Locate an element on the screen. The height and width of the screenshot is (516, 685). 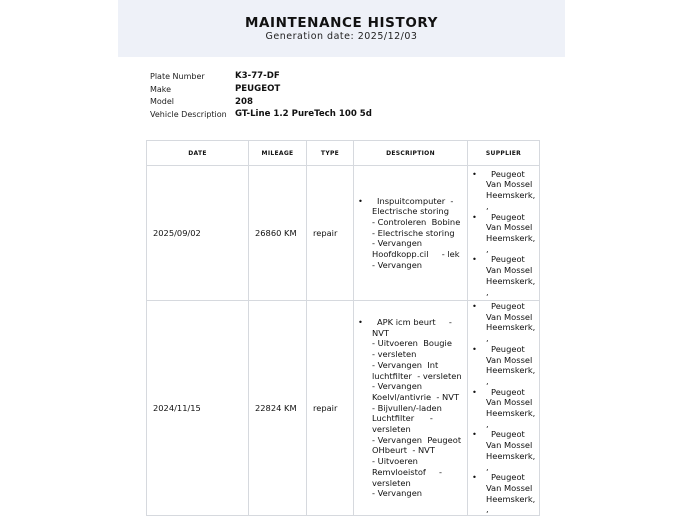
generation-date: Generation date: 2025/12/03 is located at coordinates (341, 36).